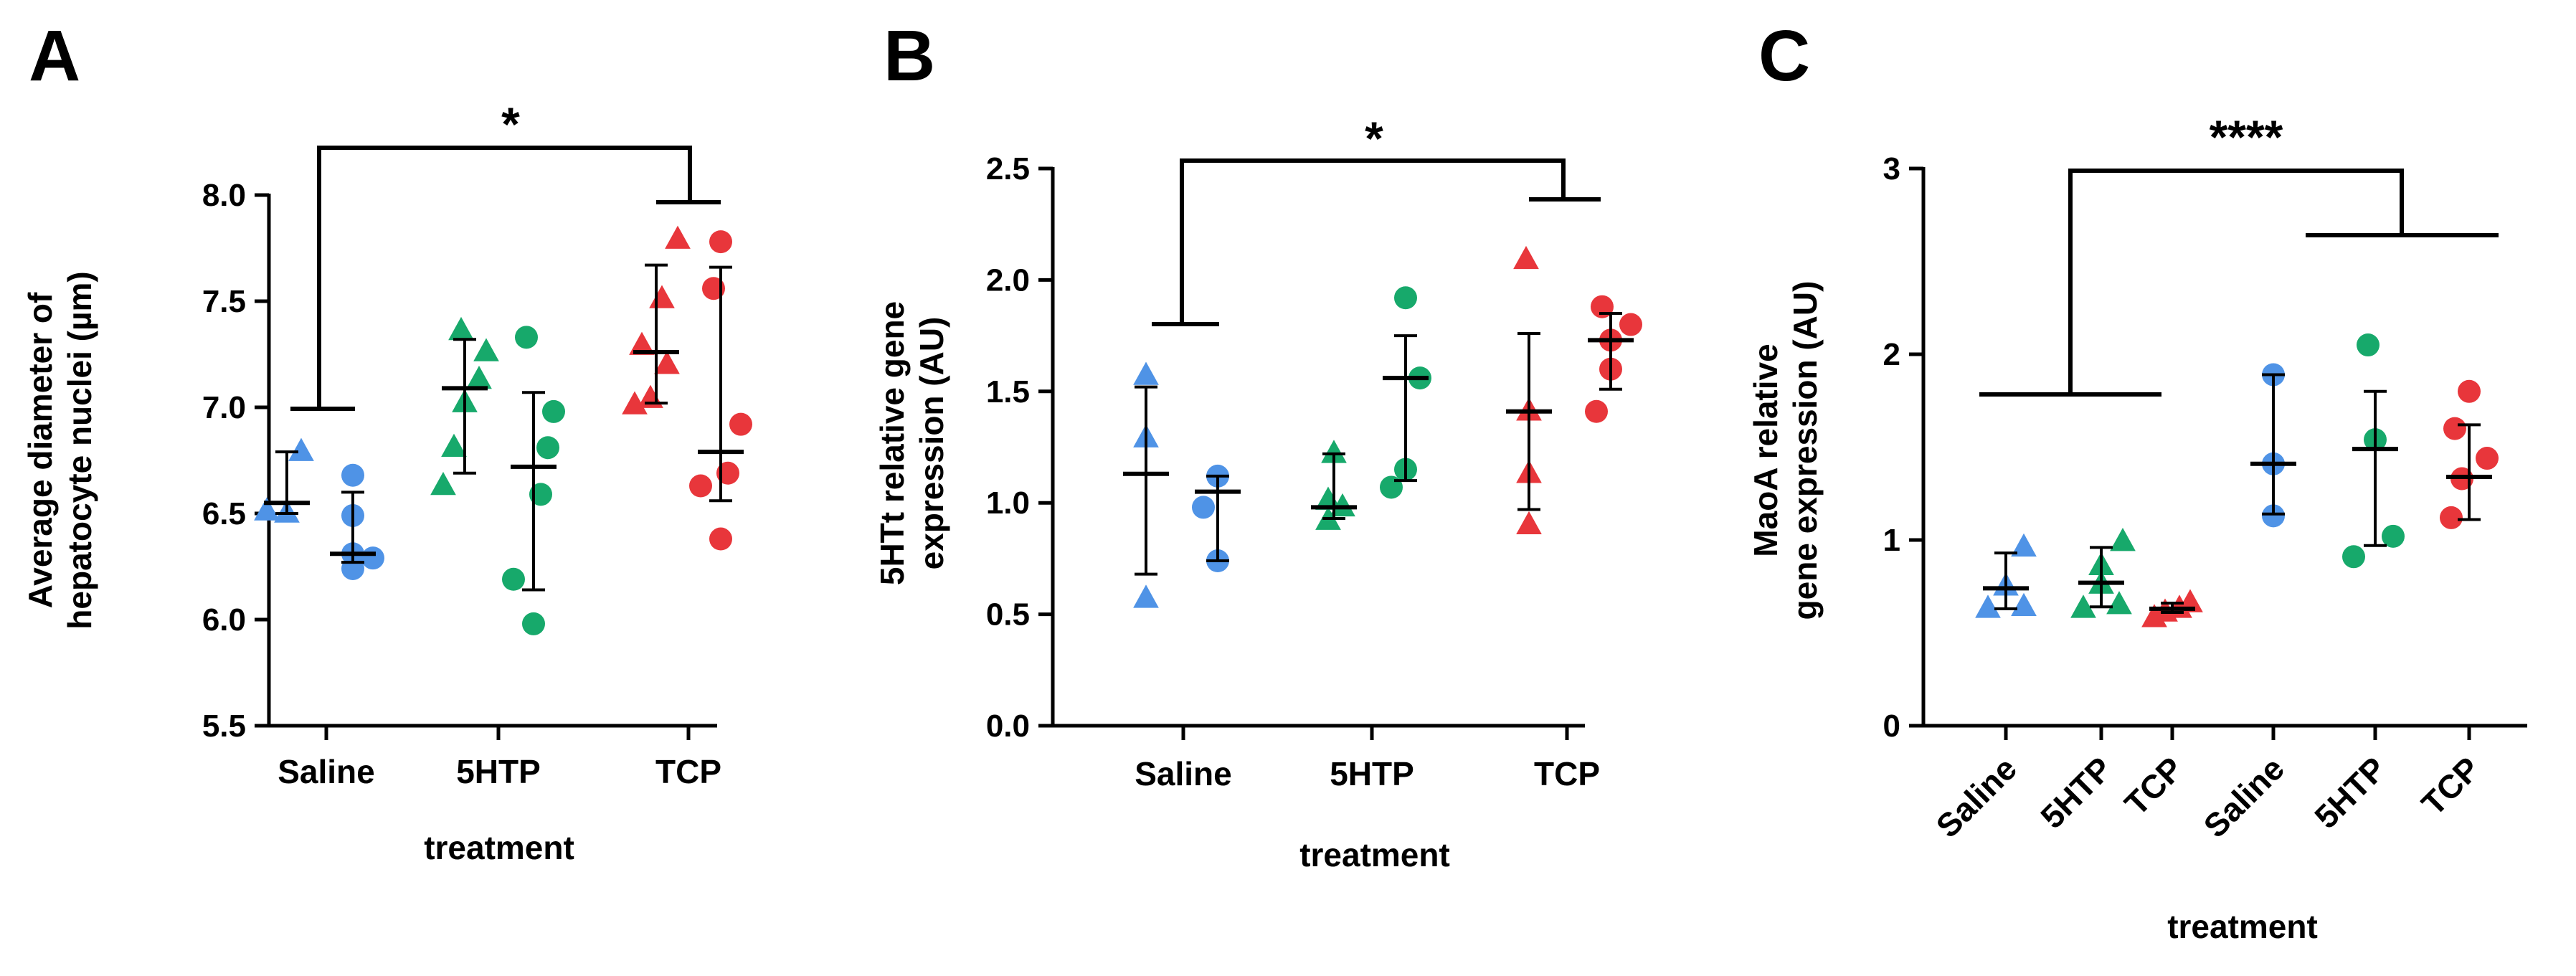 This screenshot has height=976, width=2576. Describe the element at coordinates (224, 407) in the screenshot. I see `panel-a-y-tick-label: 7.0` at that location.